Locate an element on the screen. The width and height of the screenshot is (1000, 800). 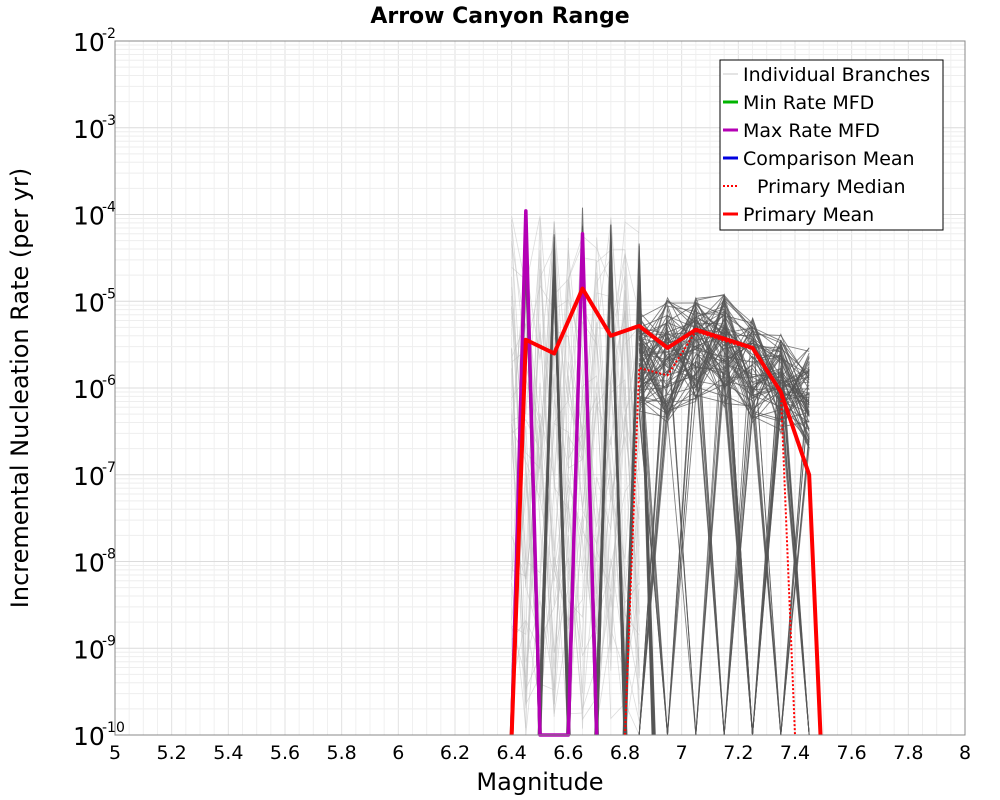
x-tick-label: 7.6 is located at coordinates (852, 753).